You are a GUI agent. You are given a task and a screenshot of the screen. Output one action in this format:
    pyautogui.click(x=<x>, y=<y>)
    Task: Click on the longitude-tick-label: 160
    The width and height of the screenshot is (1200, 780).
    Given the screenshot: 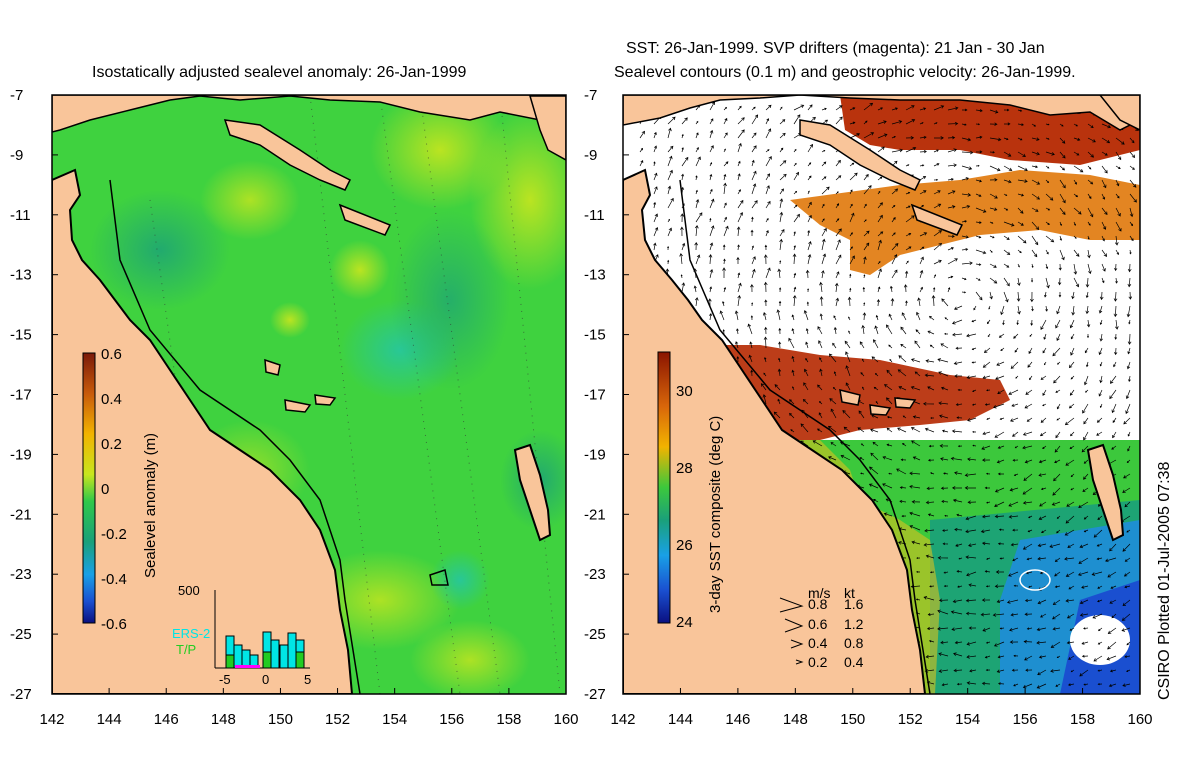 What is the action you would take?
    pyautogui.click(x=1139, y=719)
    